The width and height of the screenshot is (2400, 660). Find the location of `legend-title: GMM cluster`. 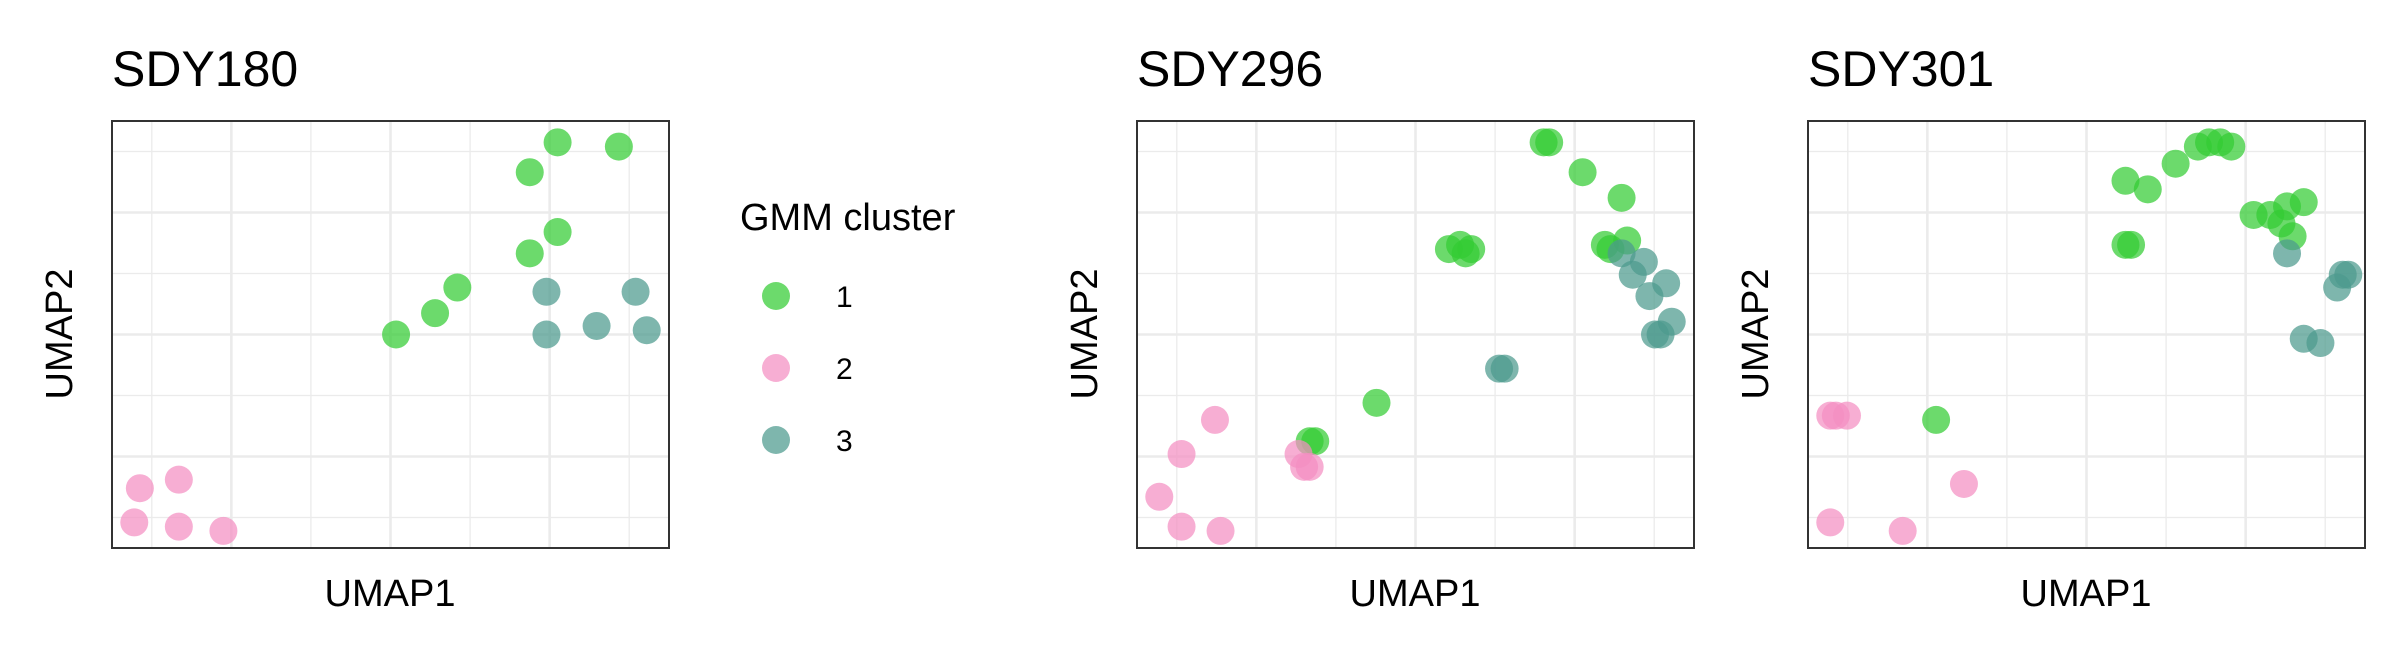

legend-title: GMM cluster is located at coordinates (848, 218).